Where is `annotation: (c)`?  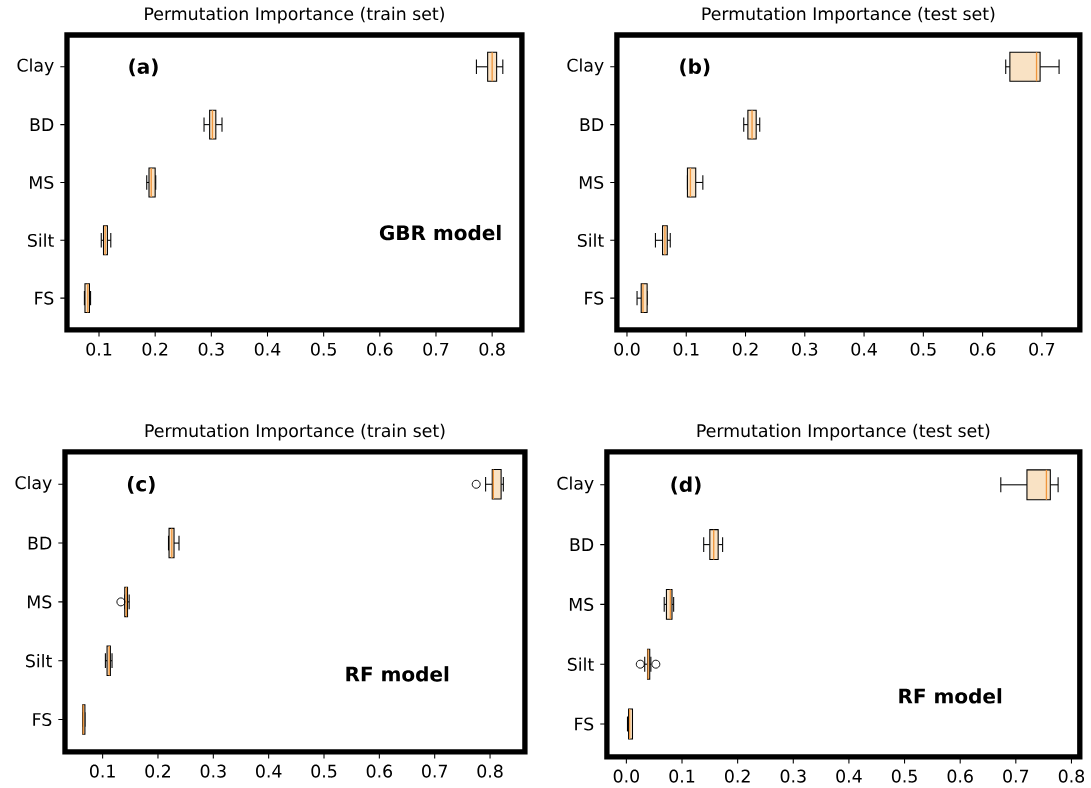
annotation: (c) is located at coordinates (141, 484).